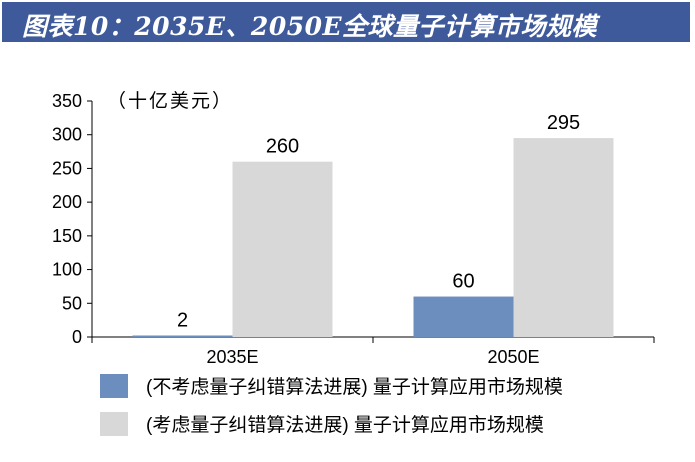 The image size is (695, 462). What do you see at coordinates (310, 26) in the screenshot?
I see `chart-title: 图表10：2035E、2050E全球量子计算市场规模` at bounding box center [310, 26].